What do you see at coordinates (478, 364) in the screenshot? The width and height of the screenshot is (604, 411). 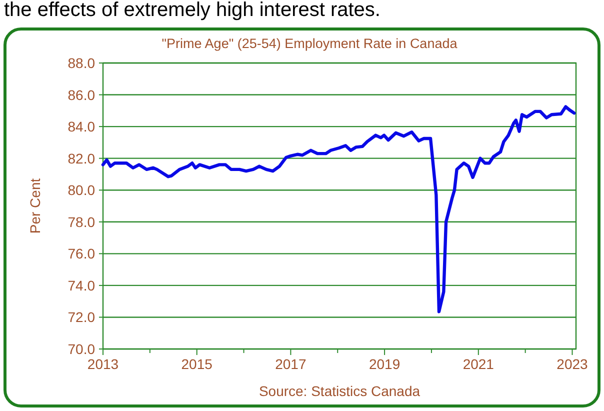 I see `x-tick-label: 2021` at bounding box center [478, 364].